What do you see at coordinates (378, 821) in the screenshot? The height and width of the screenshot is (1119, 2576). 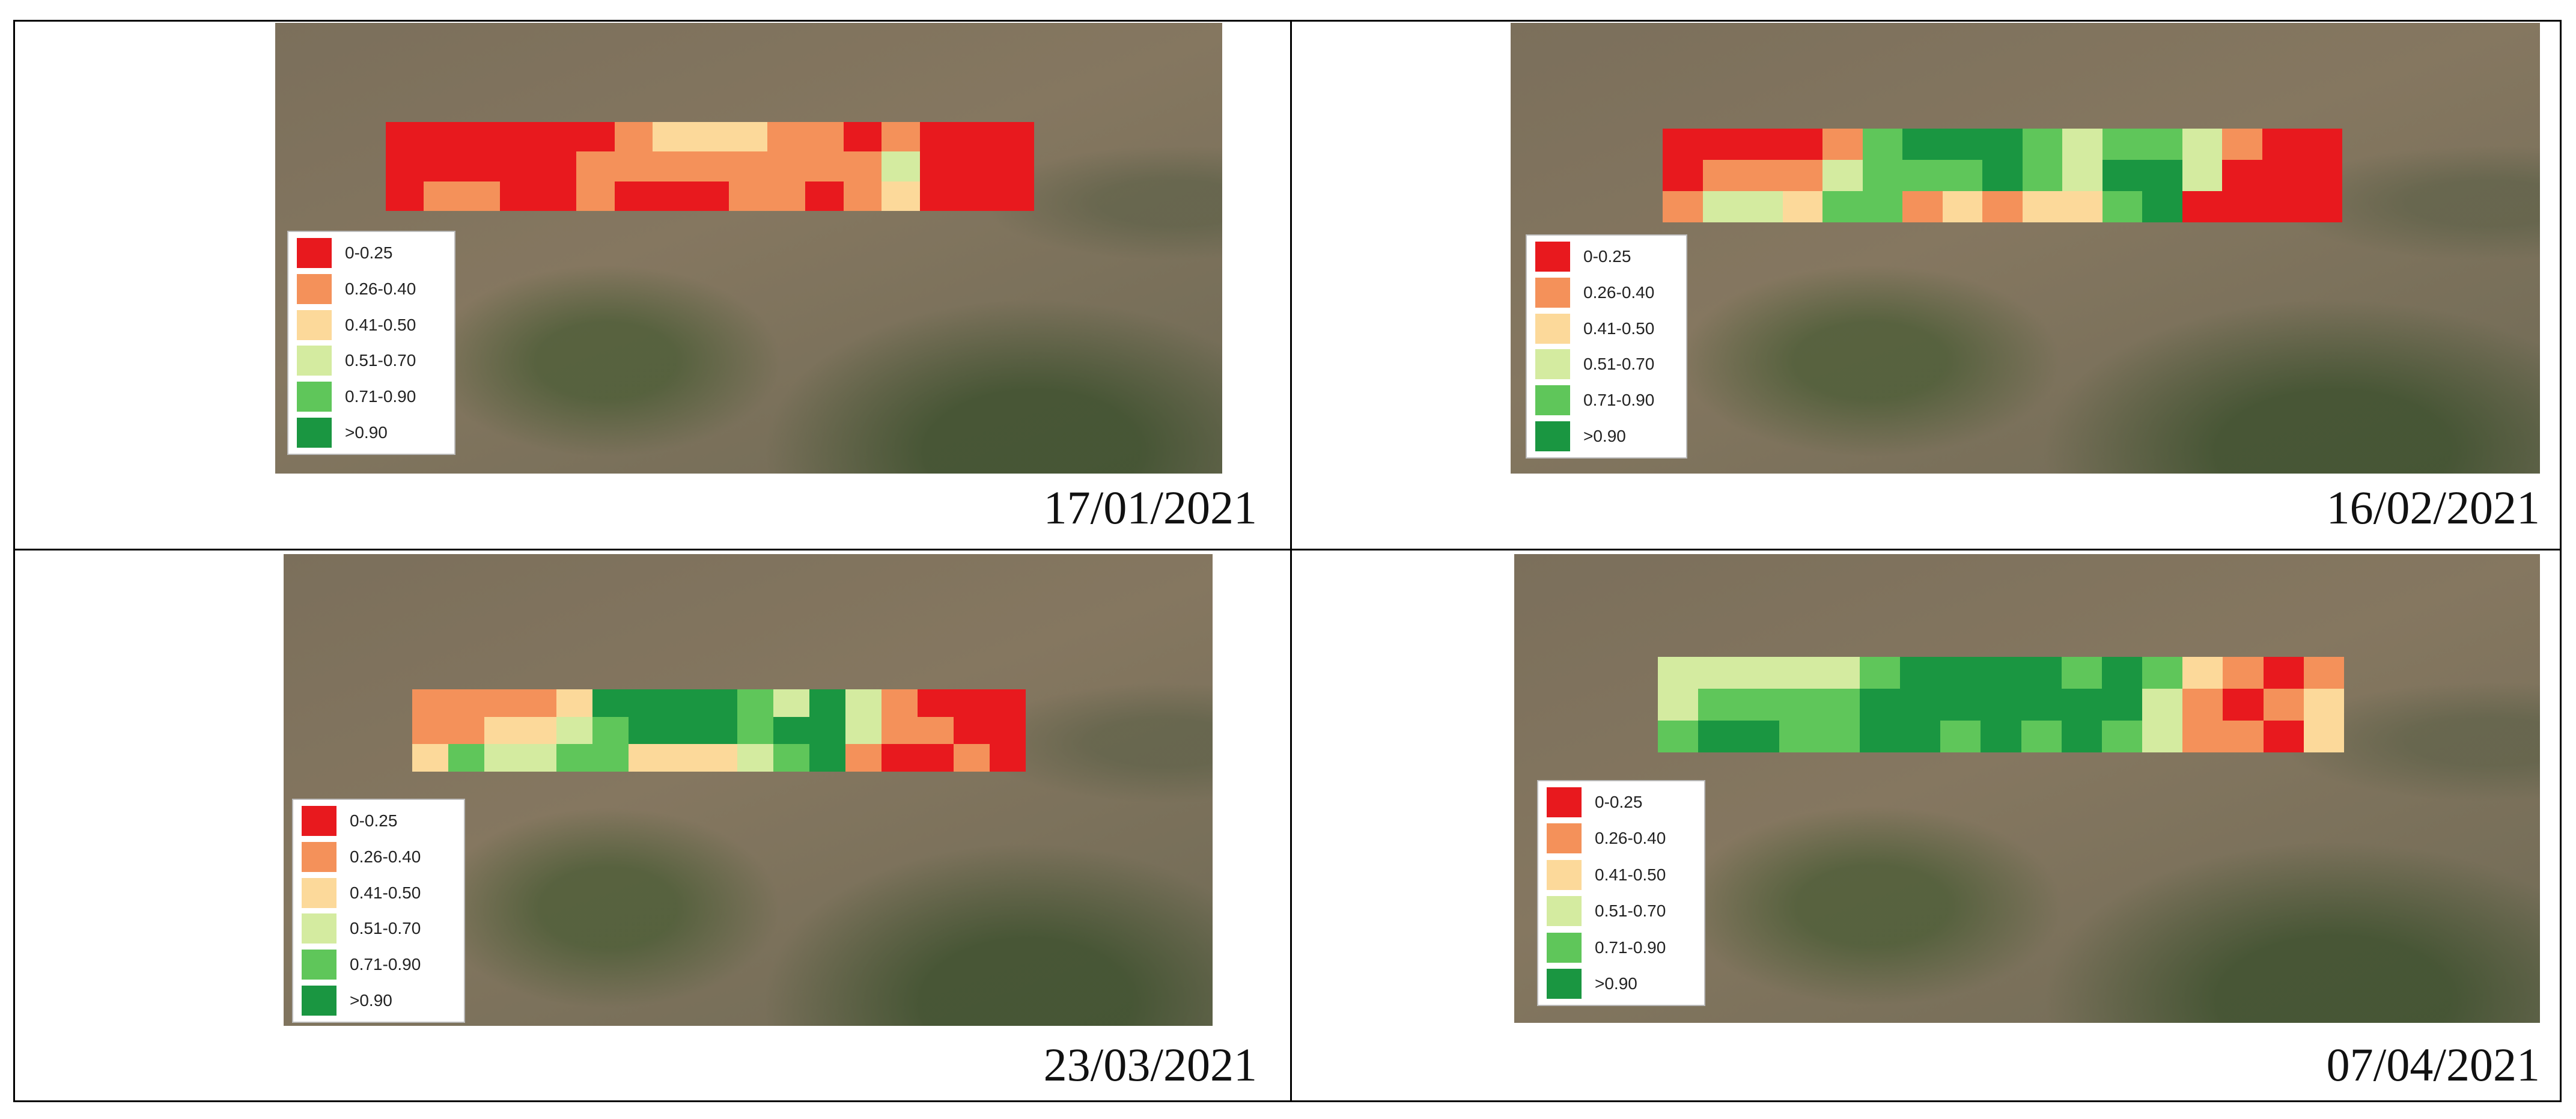 I see `legend-item: 0-0.25` at bounding box center [378, 821].